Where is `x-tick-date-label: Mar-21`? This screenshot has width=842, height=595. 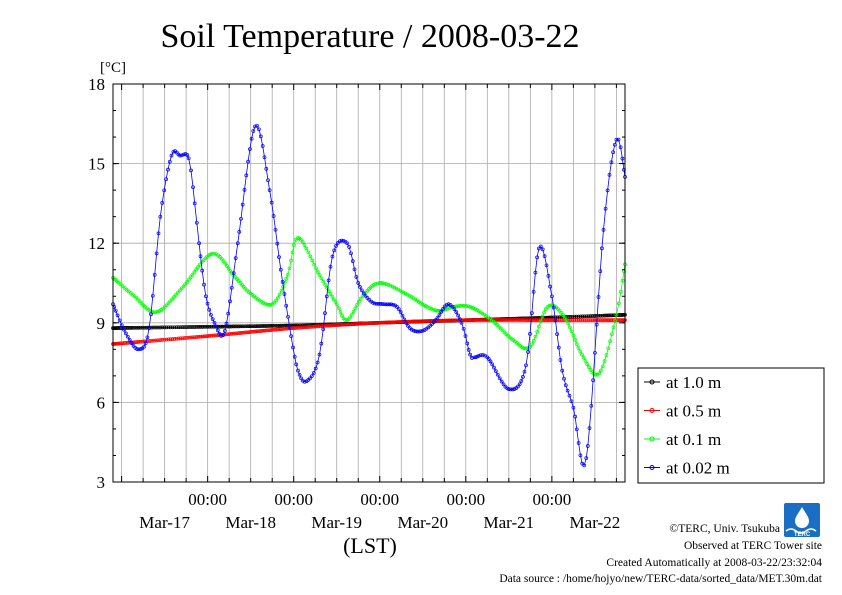
x-tick-date-label: Mar-21 is located at coordinates (509, 522).